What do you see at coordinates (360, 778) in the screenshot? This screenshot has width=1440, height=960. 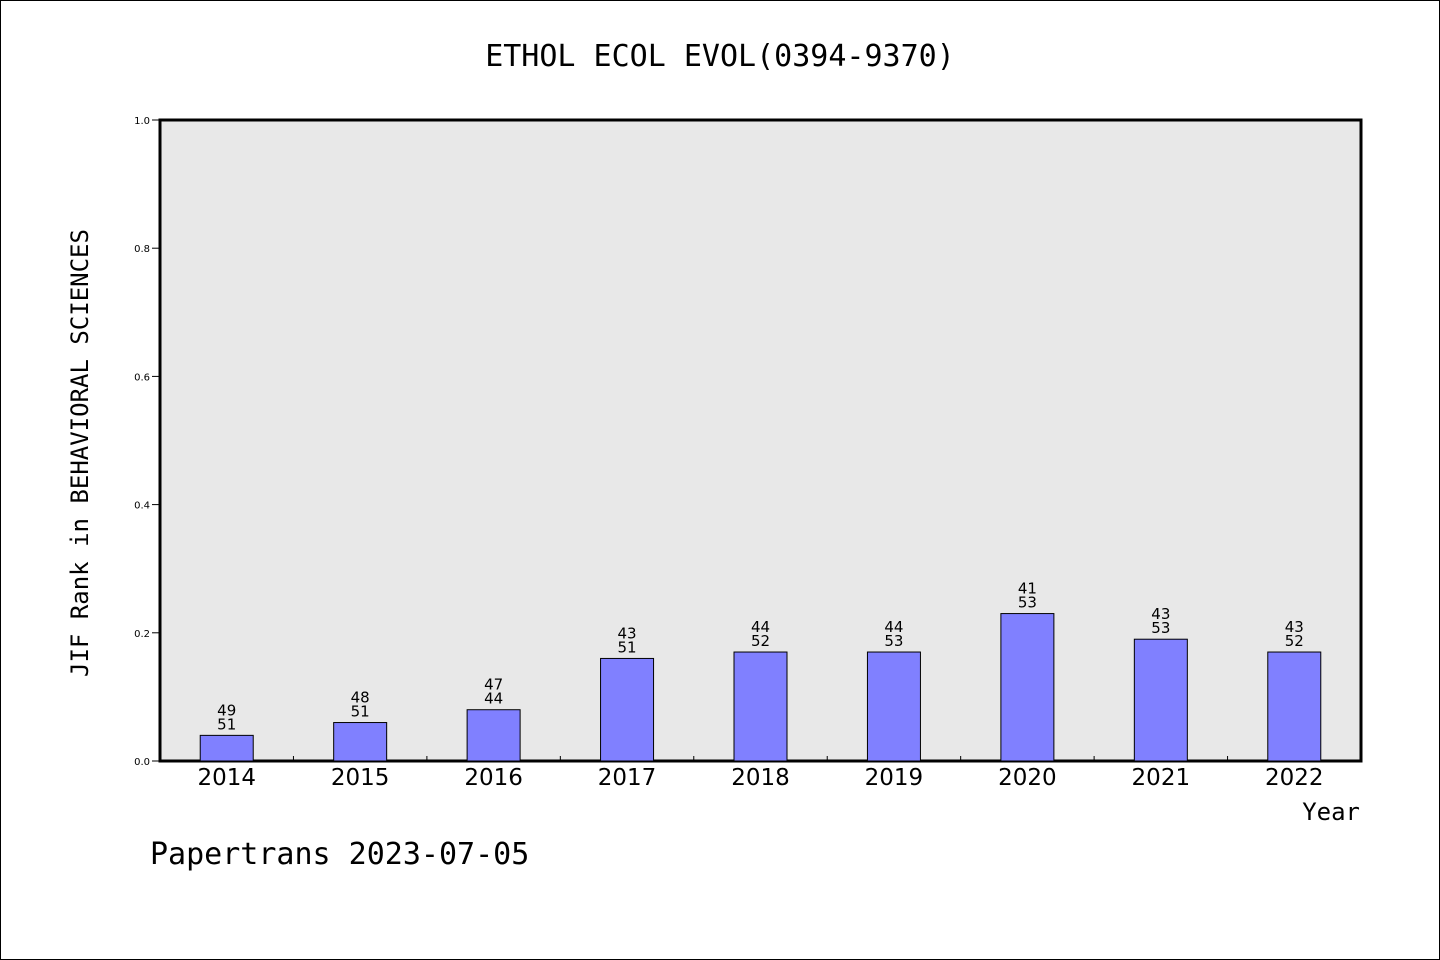 I see `x-tick-label: 2015` at bounding box center [360, 778].